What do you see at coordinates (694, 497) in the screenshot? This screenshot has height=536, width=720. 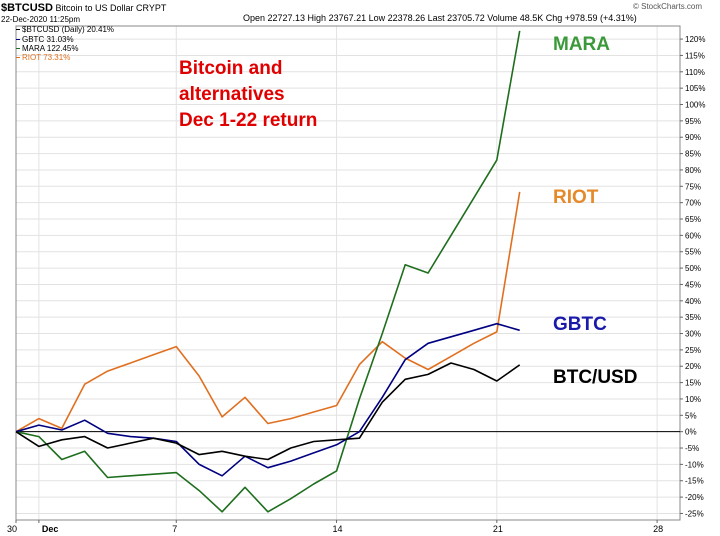 I see `y-tick-label: -20%` at bounding box center [694, 497].